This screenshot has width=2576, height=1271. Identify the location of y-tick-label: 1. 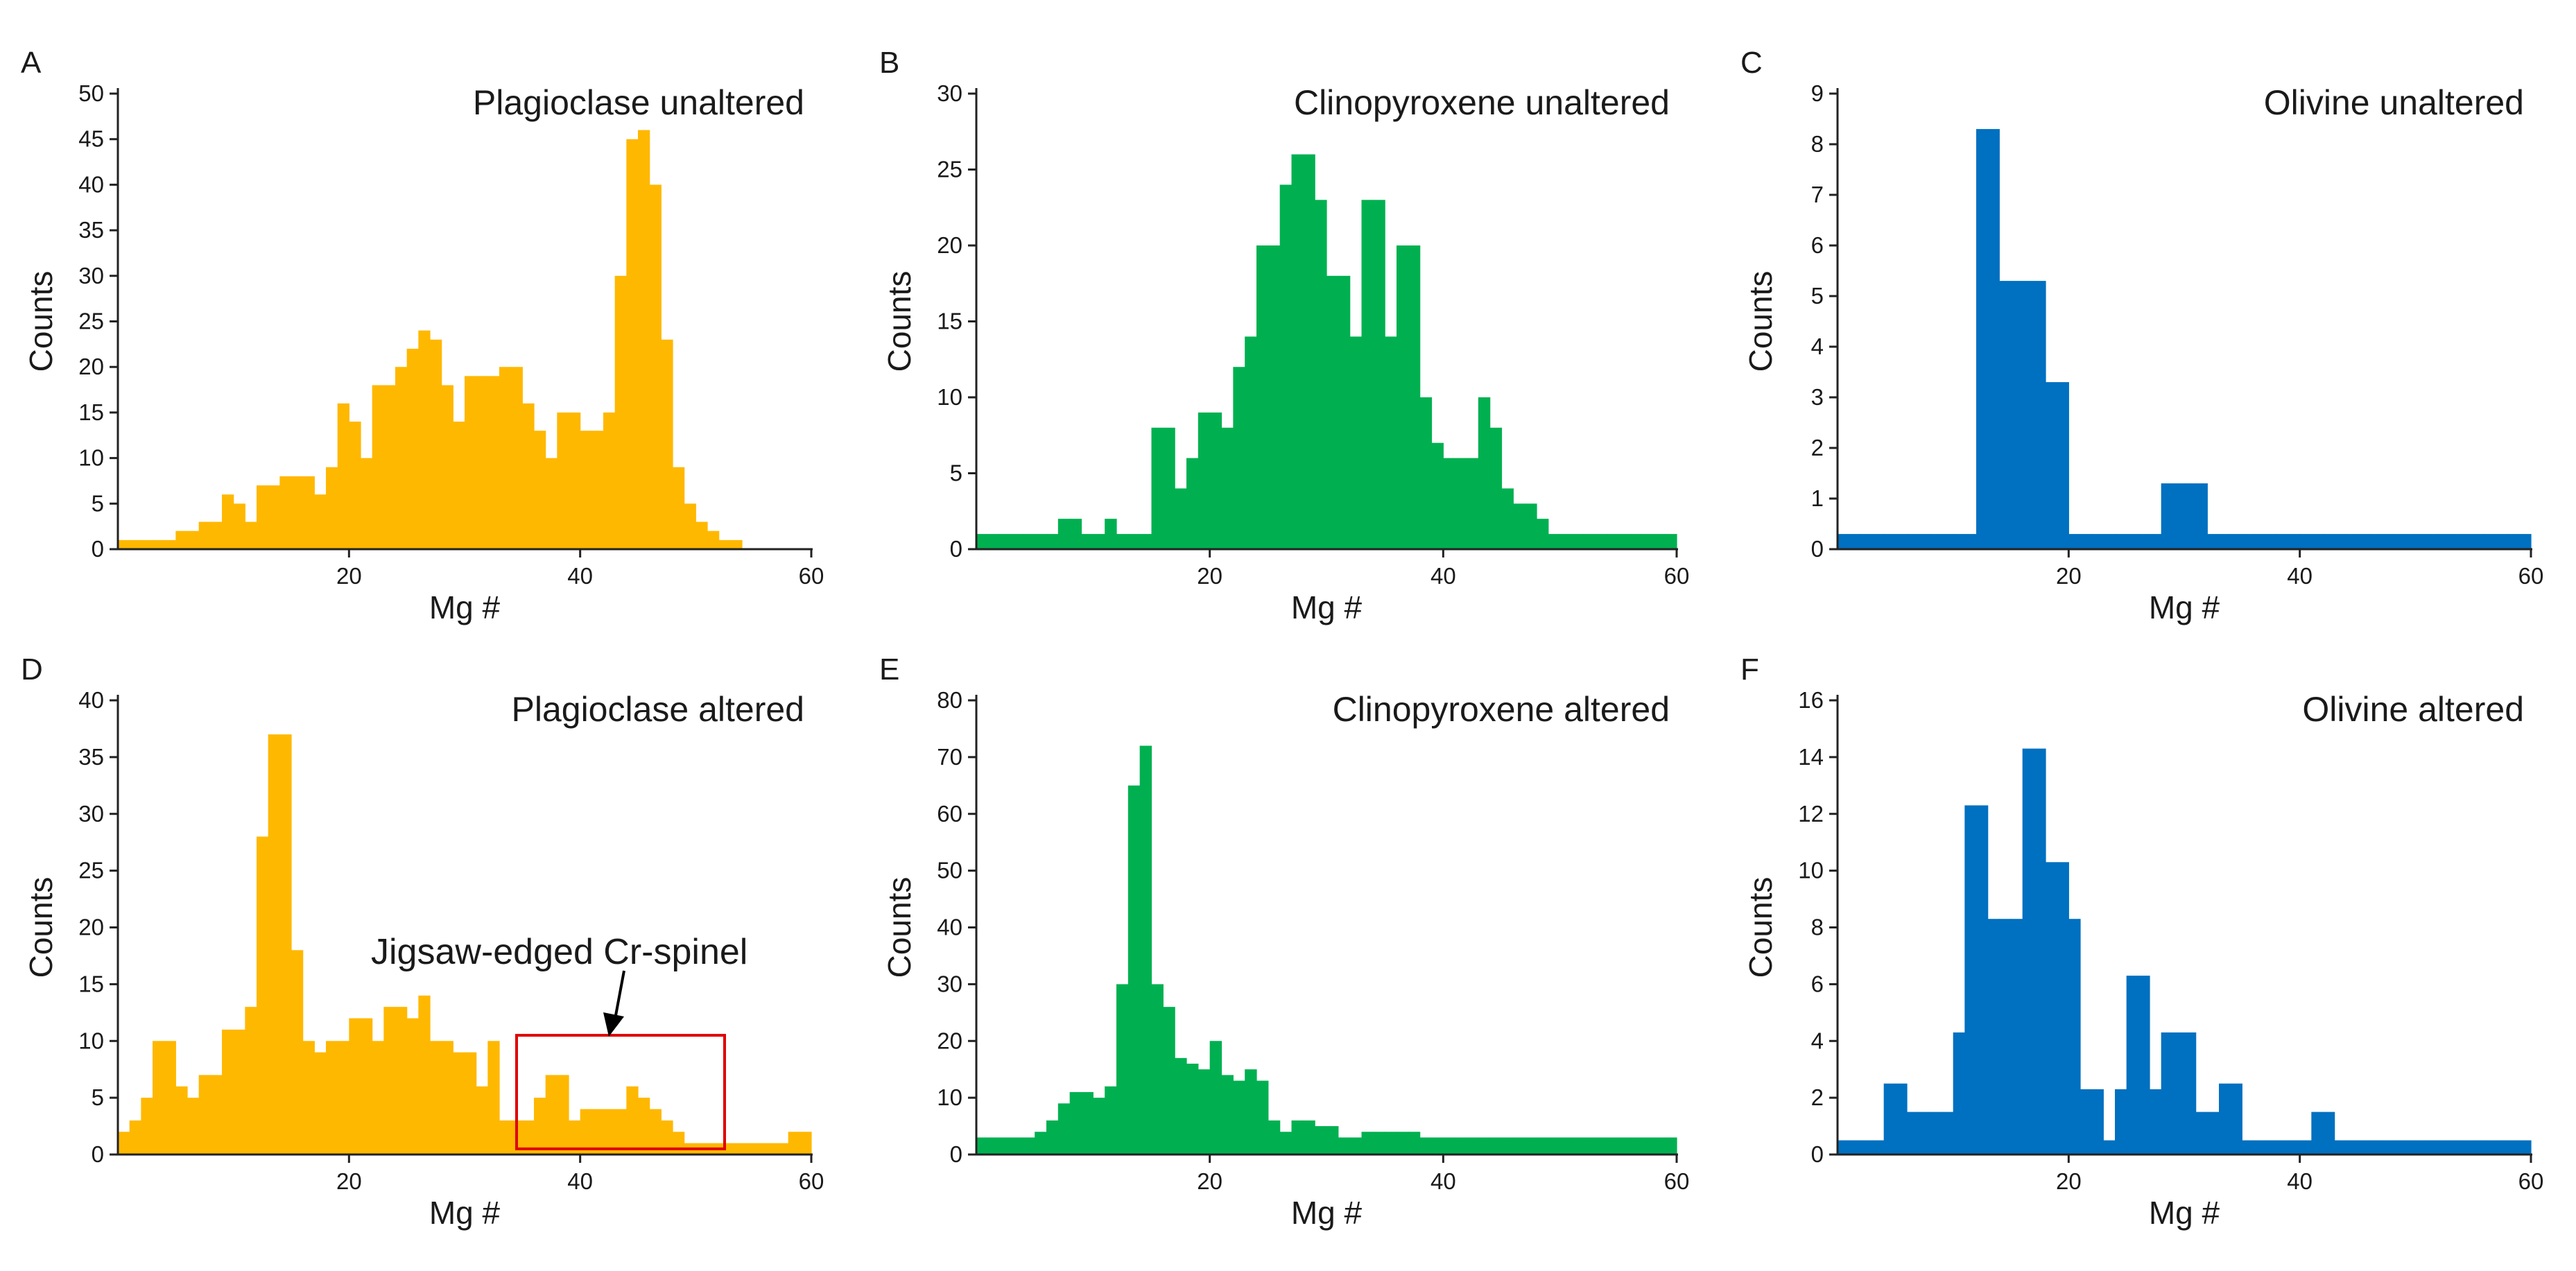
(1817, 498).